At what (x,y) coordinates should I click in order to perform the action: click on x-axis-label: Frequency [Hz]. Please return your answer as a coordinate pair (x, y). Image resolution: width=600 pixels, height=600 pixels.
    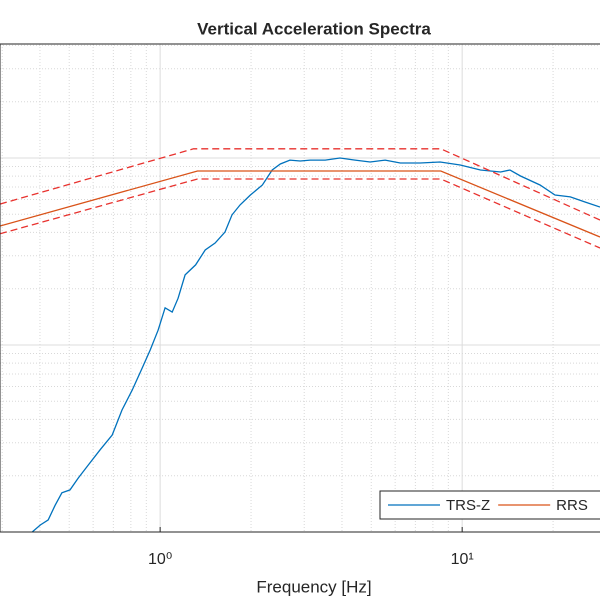
    Looking at the image, I should click on (313, 586).